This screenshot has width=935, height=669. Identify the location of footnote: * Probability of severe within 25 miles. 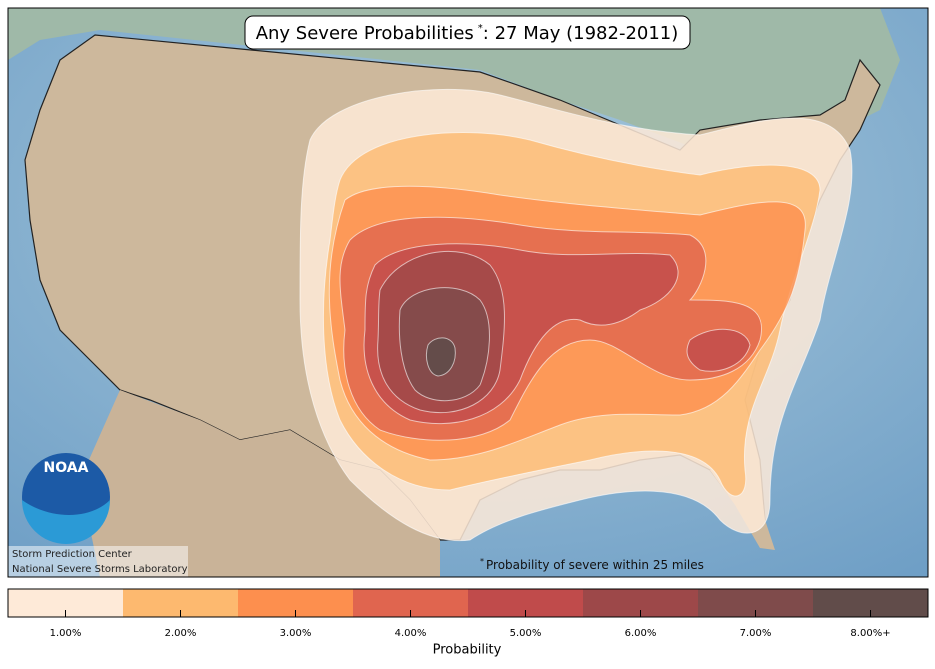
(592, 564).